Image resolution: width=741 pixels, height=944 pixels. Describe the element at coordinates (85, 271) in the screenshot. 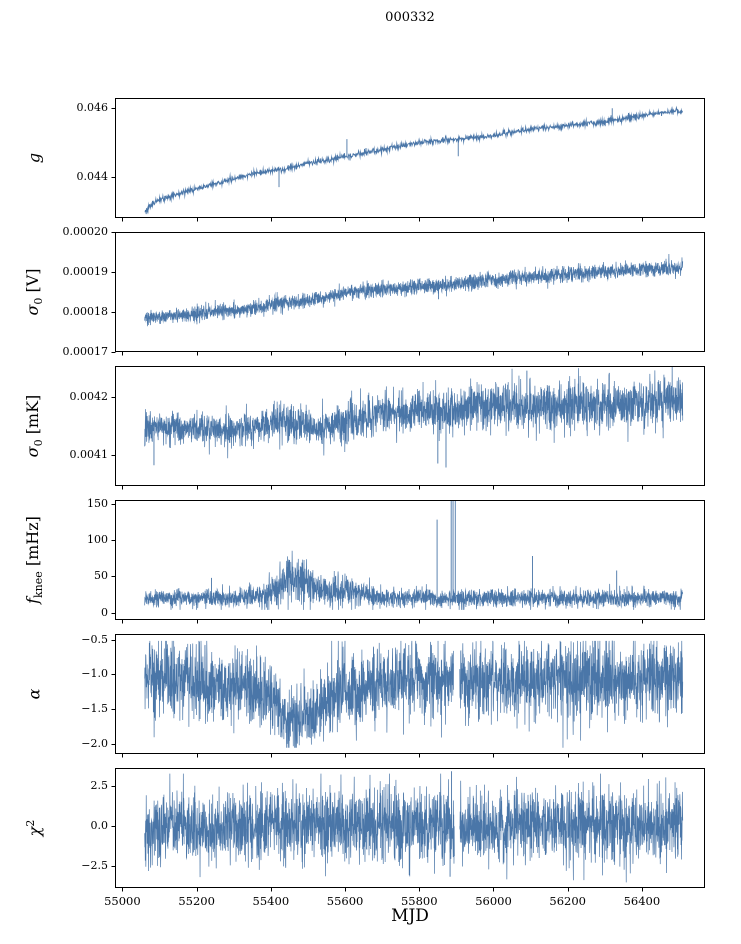

I see `sigma0-v-y-tick-label: 0.00019` at that location.